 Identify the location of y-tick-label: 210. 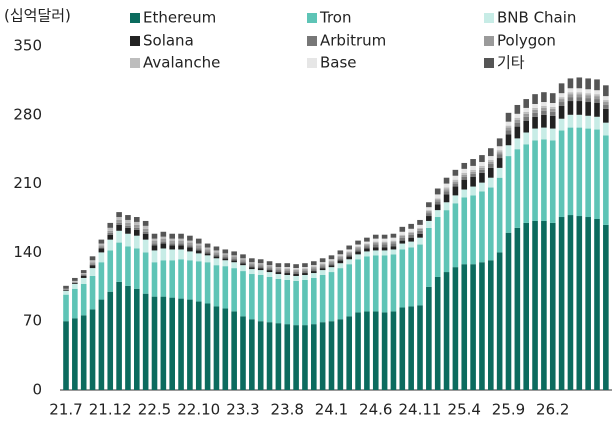
(27, 183).